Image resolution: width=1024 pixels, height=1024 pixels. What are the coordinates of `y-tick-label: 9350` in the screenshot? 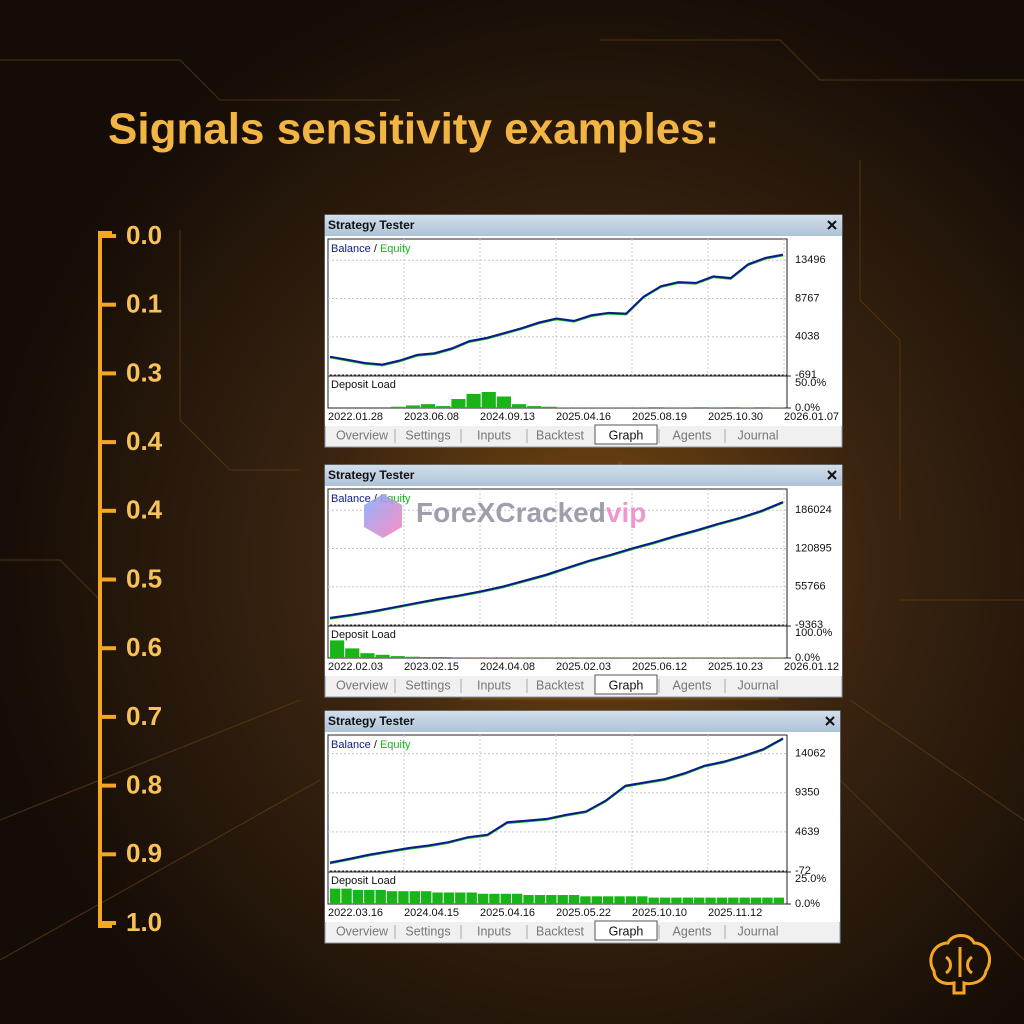 It's located at (807, 793).